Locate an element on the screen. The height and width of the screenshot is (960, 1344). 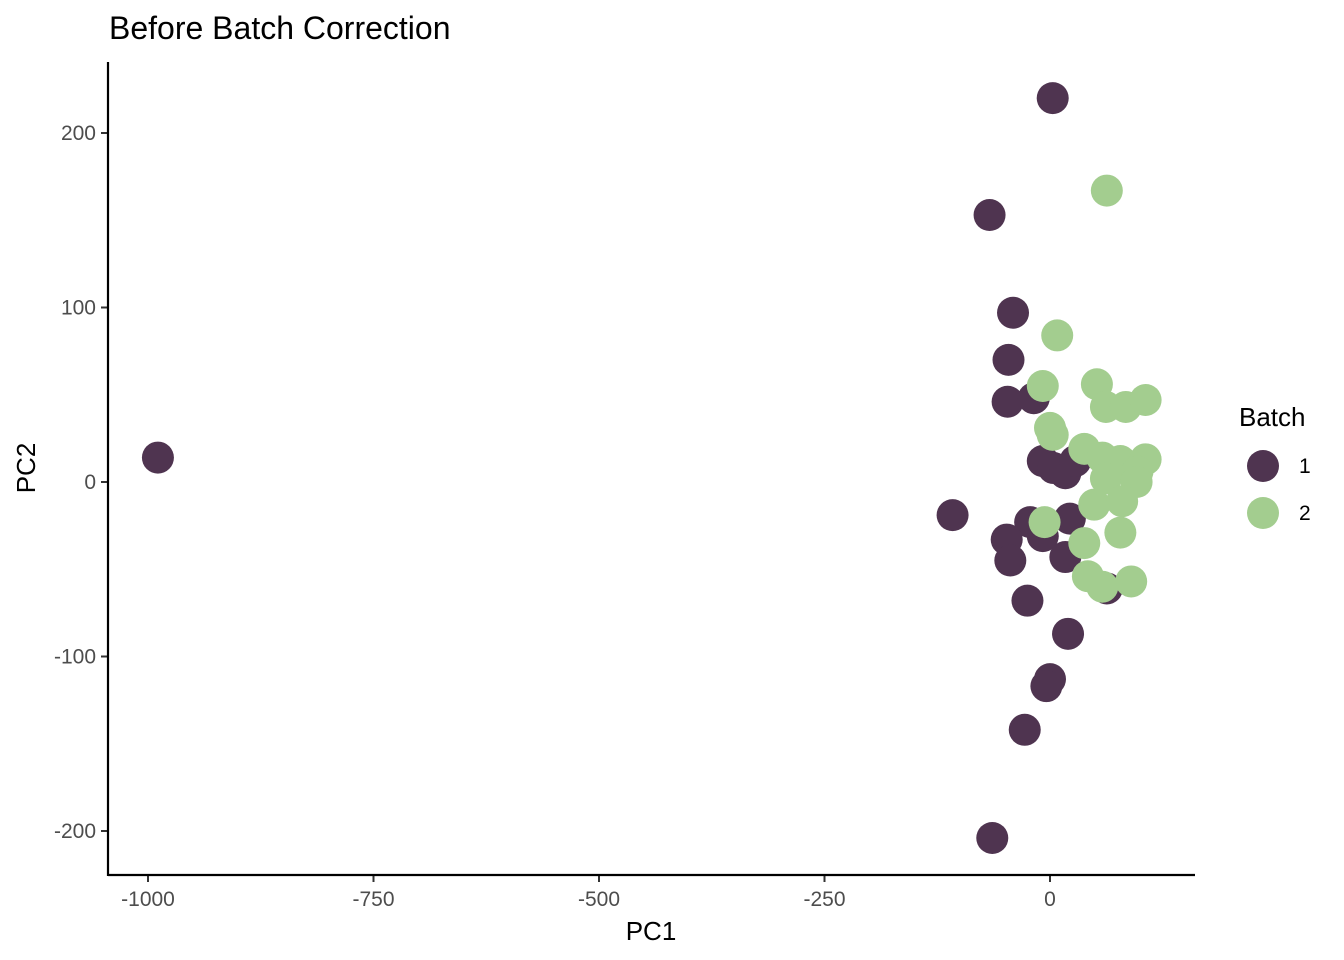
x-tick-label: -250 is located at coordinates (824, 899).